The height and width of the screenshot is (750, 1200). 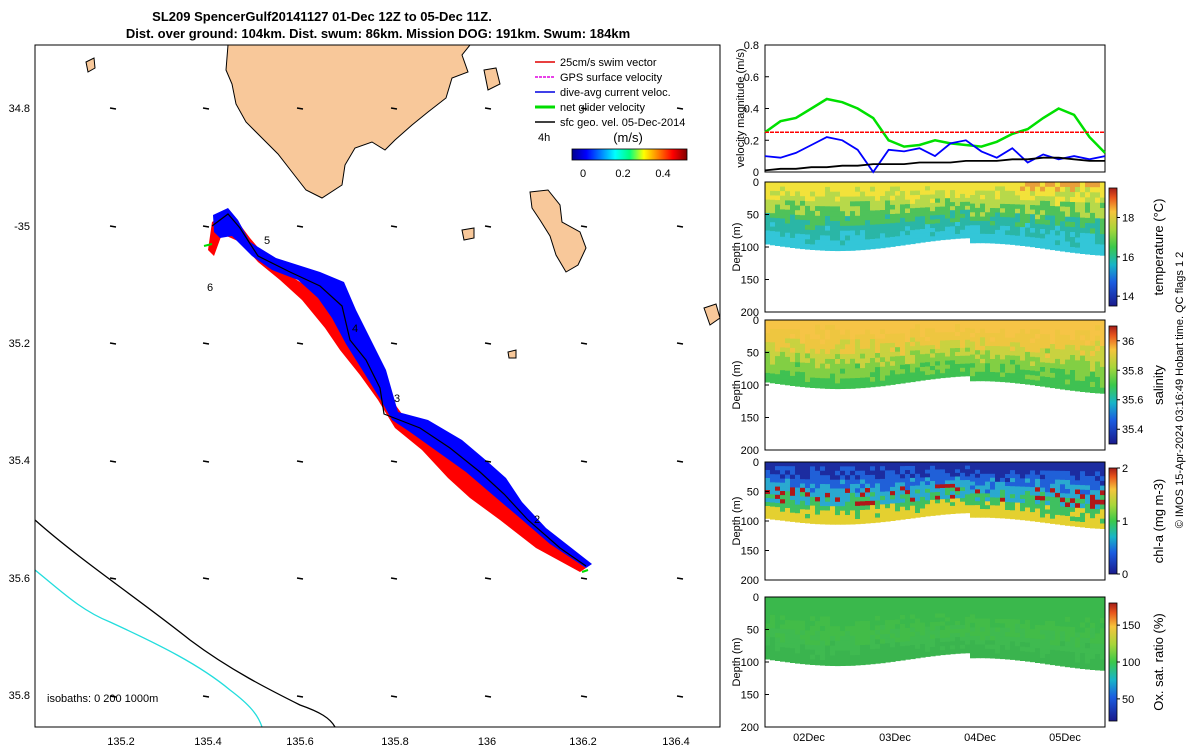 What do you see at coordinates (750, 663) in the screenshot?
I see `heatmap-3-ytick-2: 100` at bounding box center [750, 663].